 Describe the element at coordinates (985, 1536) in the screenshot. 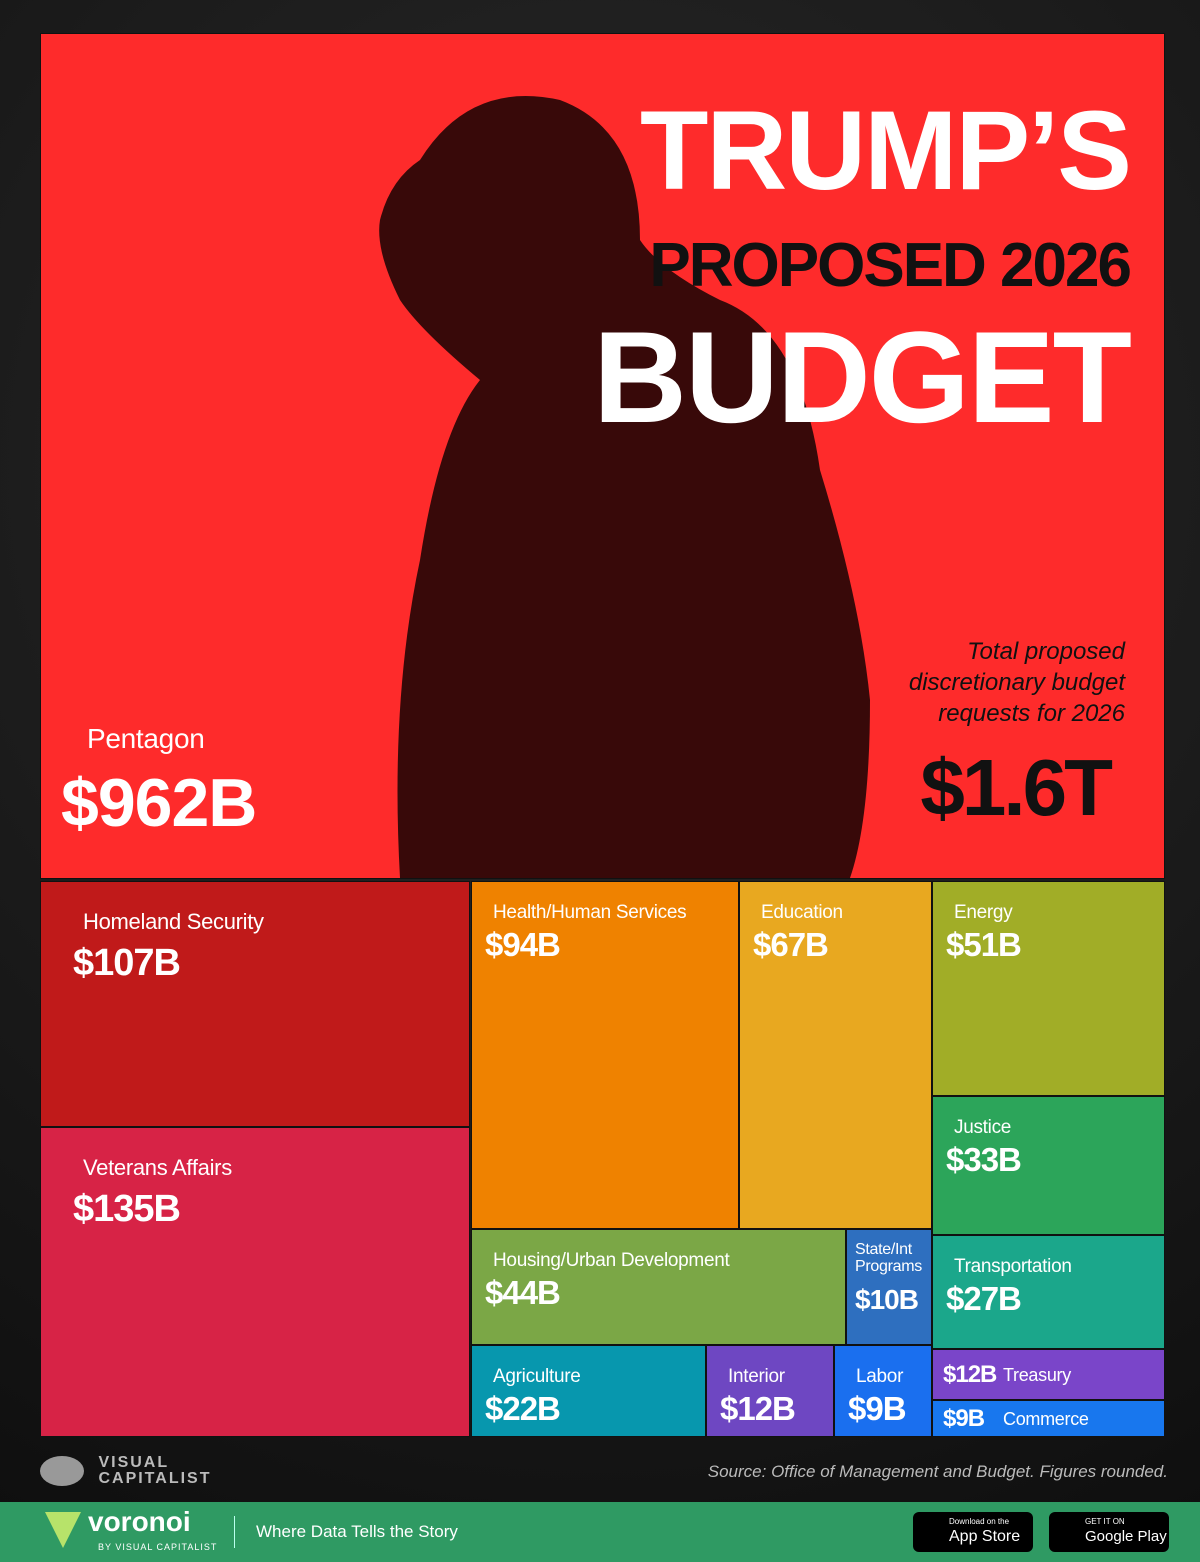

I see `app-store: App Store` at that location.